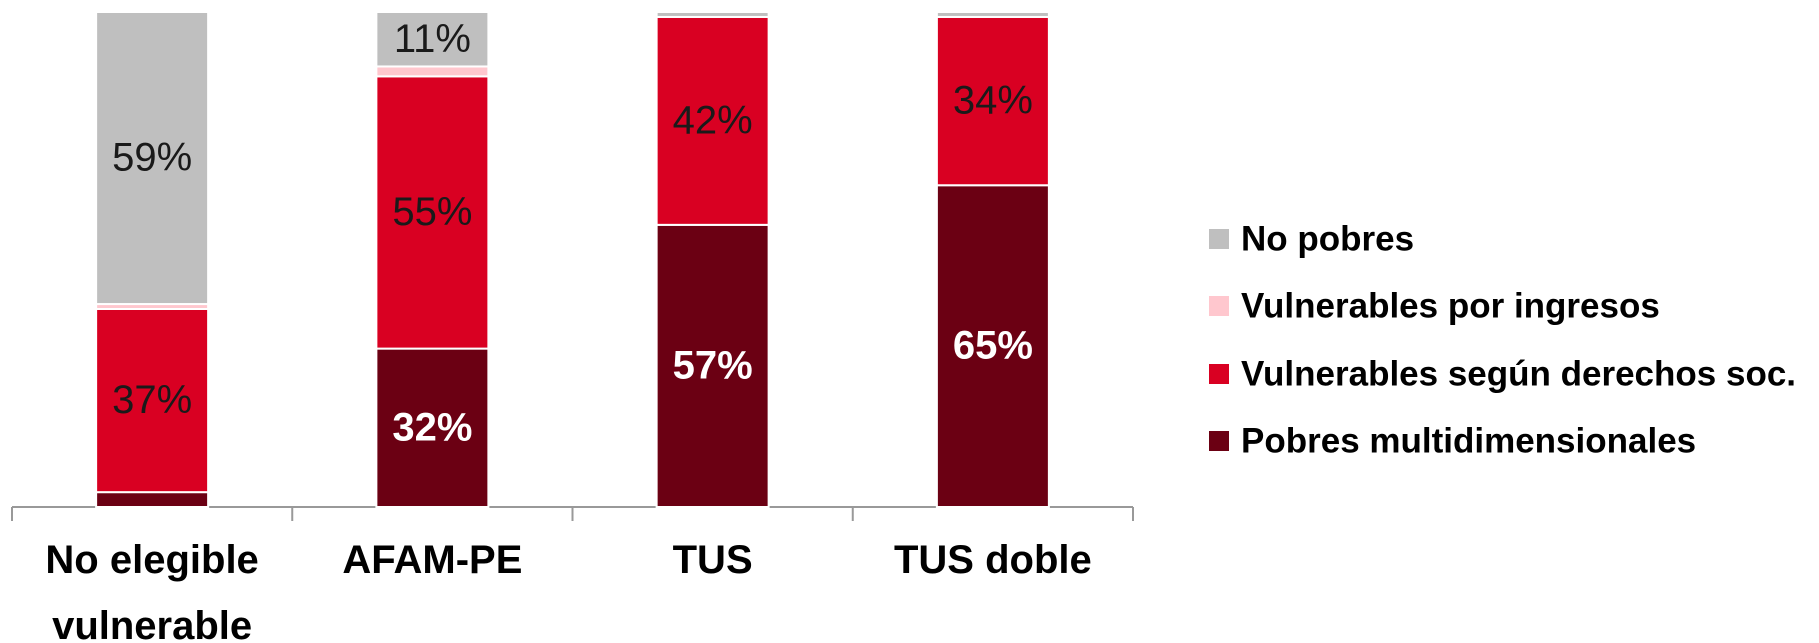 The height and width of the screenshot is (643, 1819). What do you see at coordinates (1468, 440) in the screenshot?
I see `legend-label: Pobres multidimensionales` at bounding box center [1468, 440].